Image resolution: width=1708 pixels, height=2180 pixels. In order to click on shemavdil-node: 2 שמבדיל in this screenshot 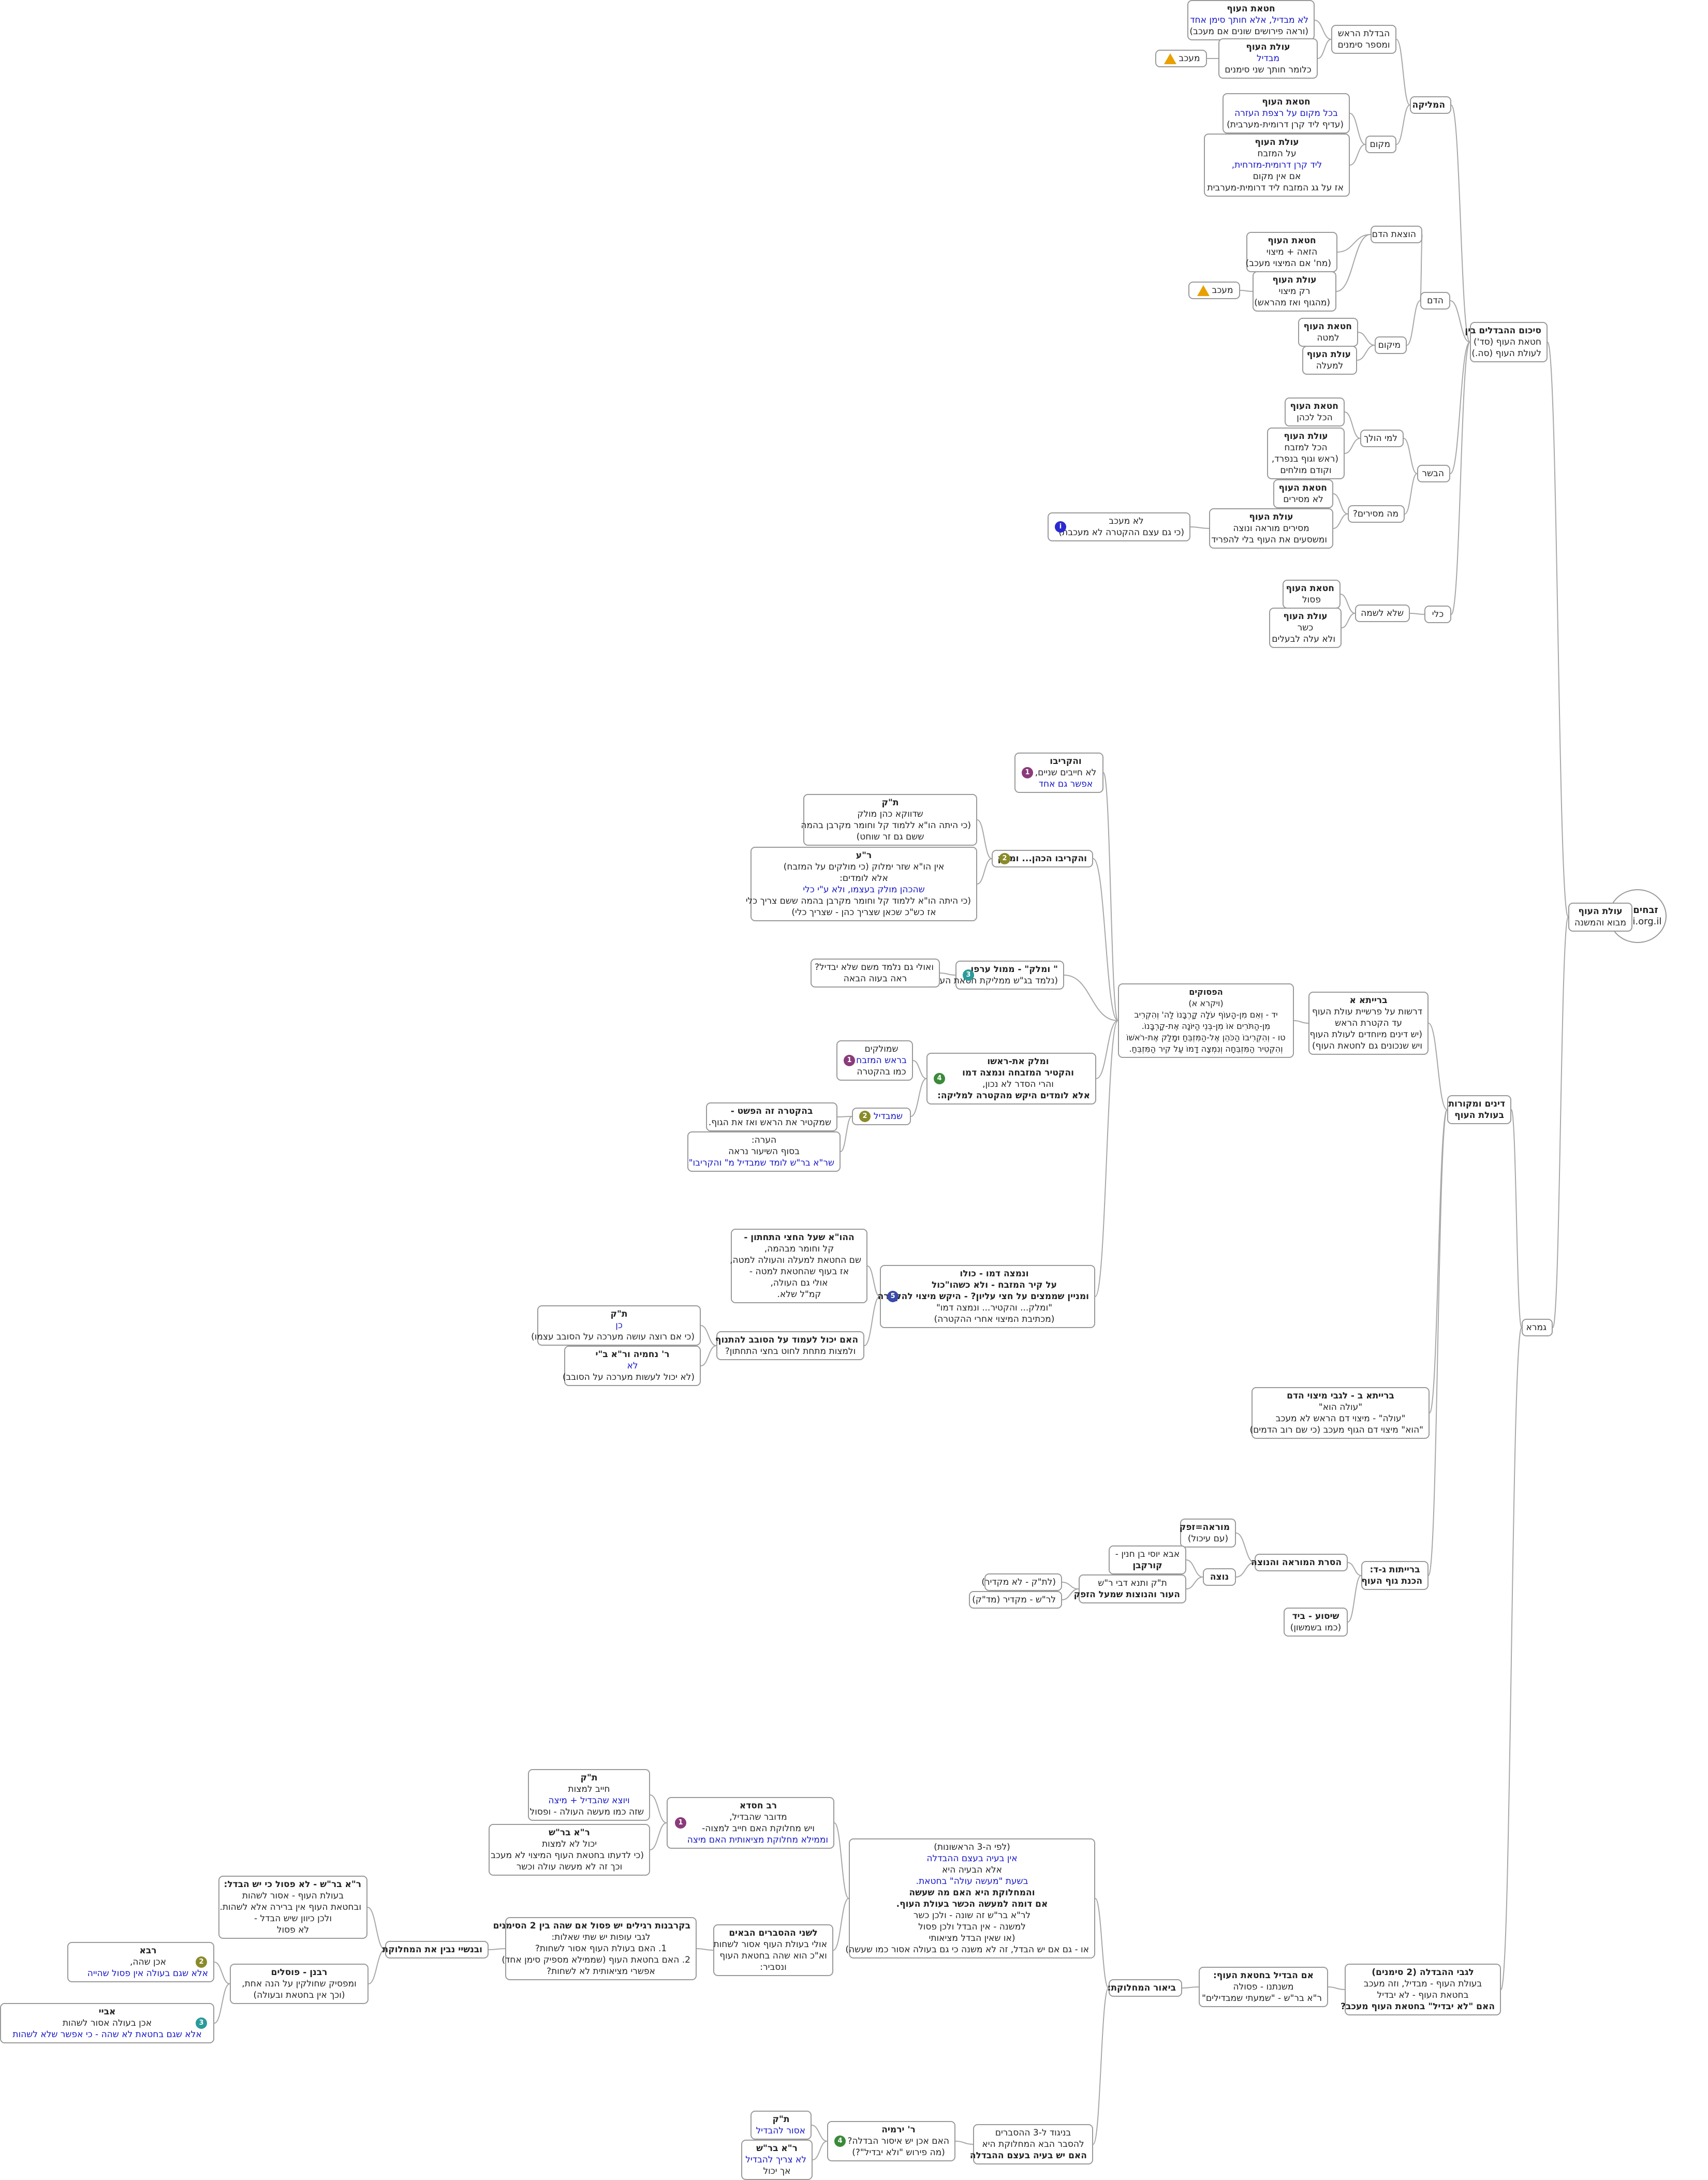, I will do `click(881, 1116)`.